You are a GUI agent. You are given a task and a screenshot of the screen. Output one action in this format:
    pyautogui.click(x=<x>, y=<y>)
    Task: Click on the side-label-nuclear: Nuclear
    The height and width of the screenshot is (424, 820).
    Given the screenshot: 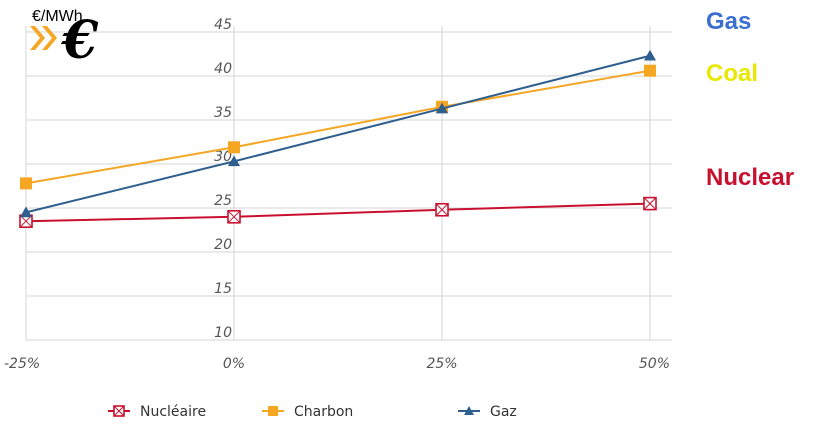 What is the action you would take?
    pyautogui.click(x=750, y=177)
    